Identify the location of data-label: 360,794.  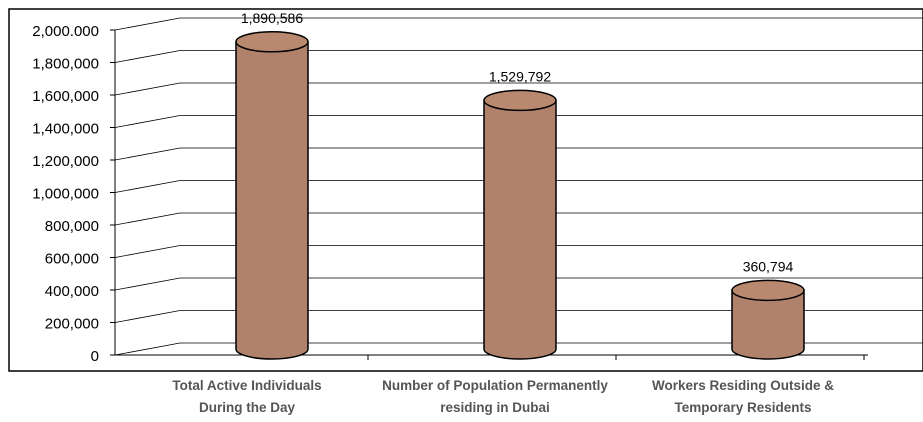
(768, 266).